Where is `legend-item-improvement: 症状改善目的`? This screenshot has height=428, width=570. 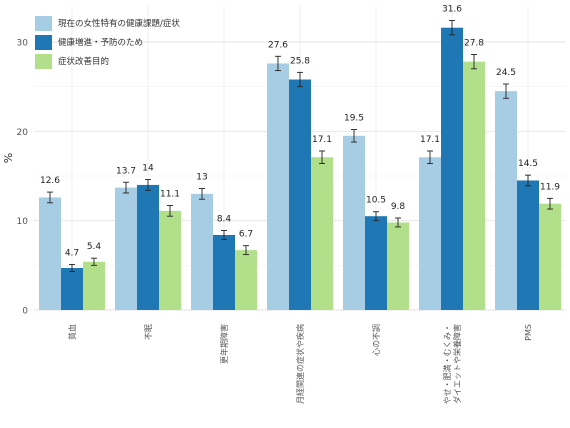 legend-item-improvement: 症状改善目的 is located at coordinates (107, 61).